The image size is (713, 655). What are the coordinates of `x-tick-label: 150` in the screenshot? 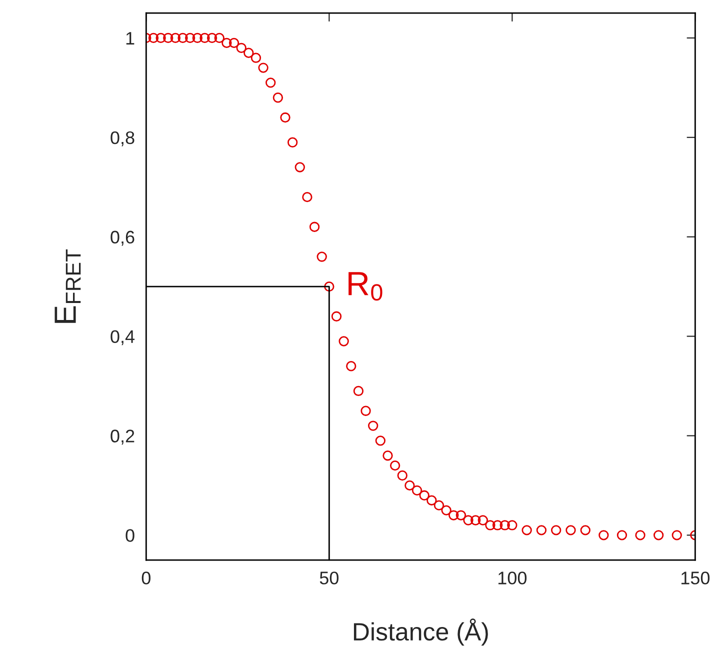 It's located at (695, 578).